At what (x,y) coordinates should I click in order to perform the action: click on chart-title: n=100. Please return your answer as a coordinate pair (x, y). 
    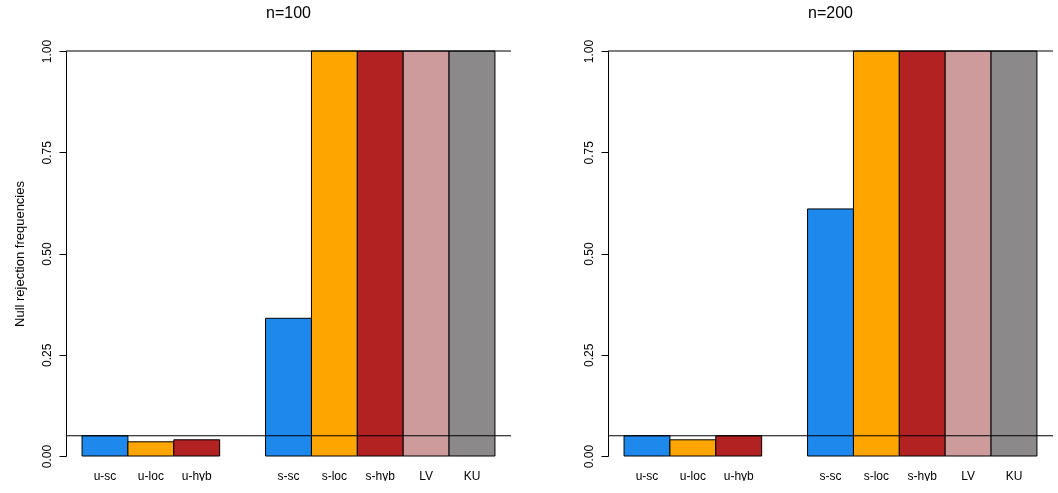
    Looking at the image, I should click on (289, 13).